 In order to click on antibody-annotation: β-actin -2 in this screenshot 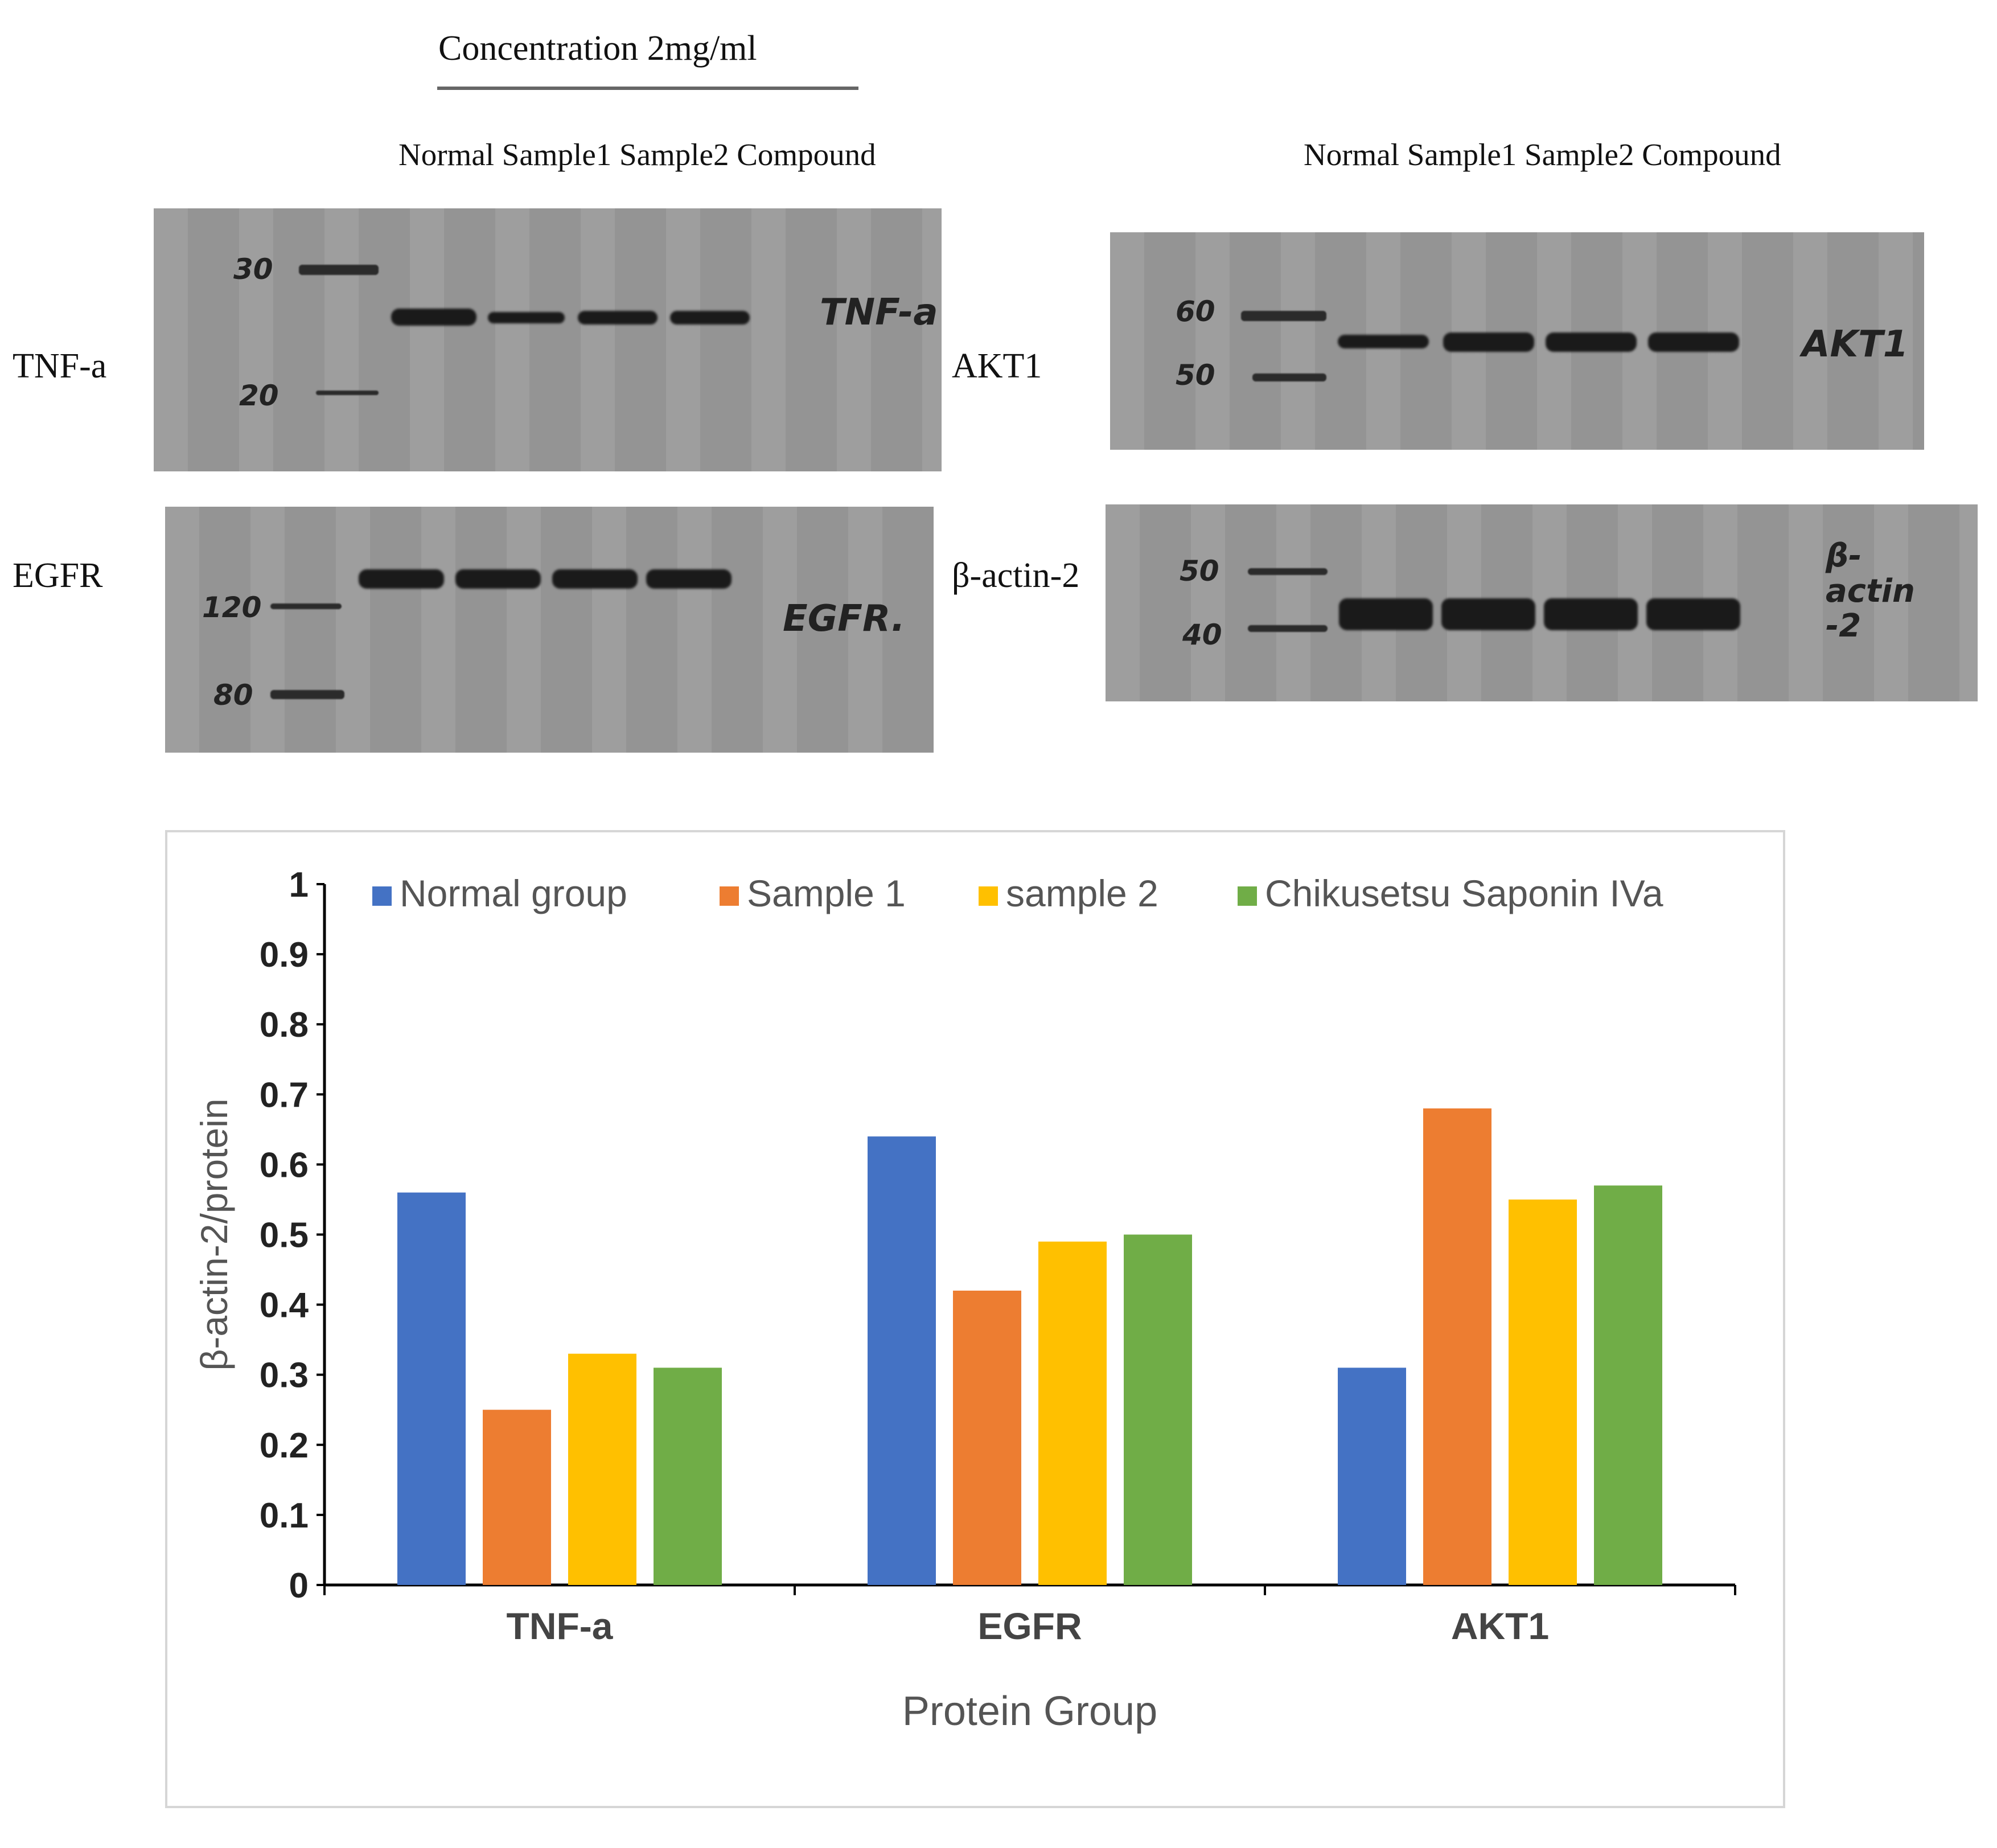, I will do `click(1870, 591)`.